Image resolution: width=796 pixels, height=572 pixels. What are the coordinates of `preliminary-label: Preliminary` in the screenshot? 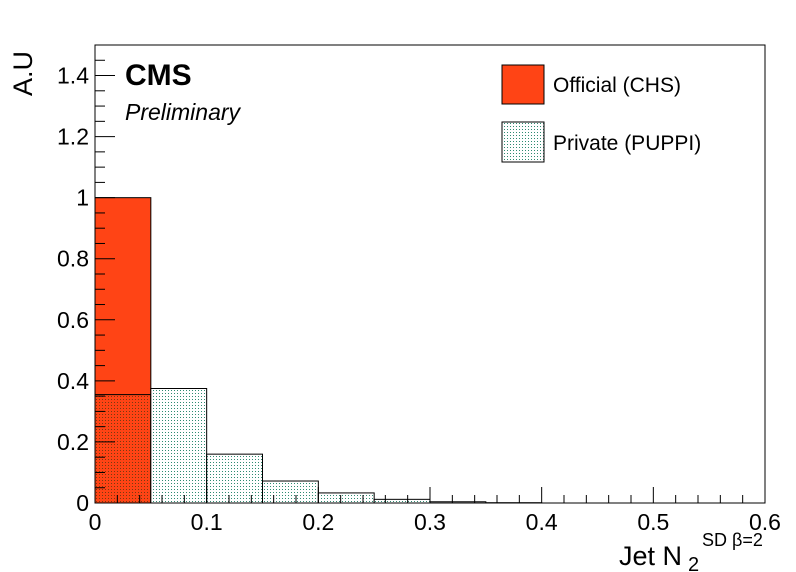 It's located at (183, 112).